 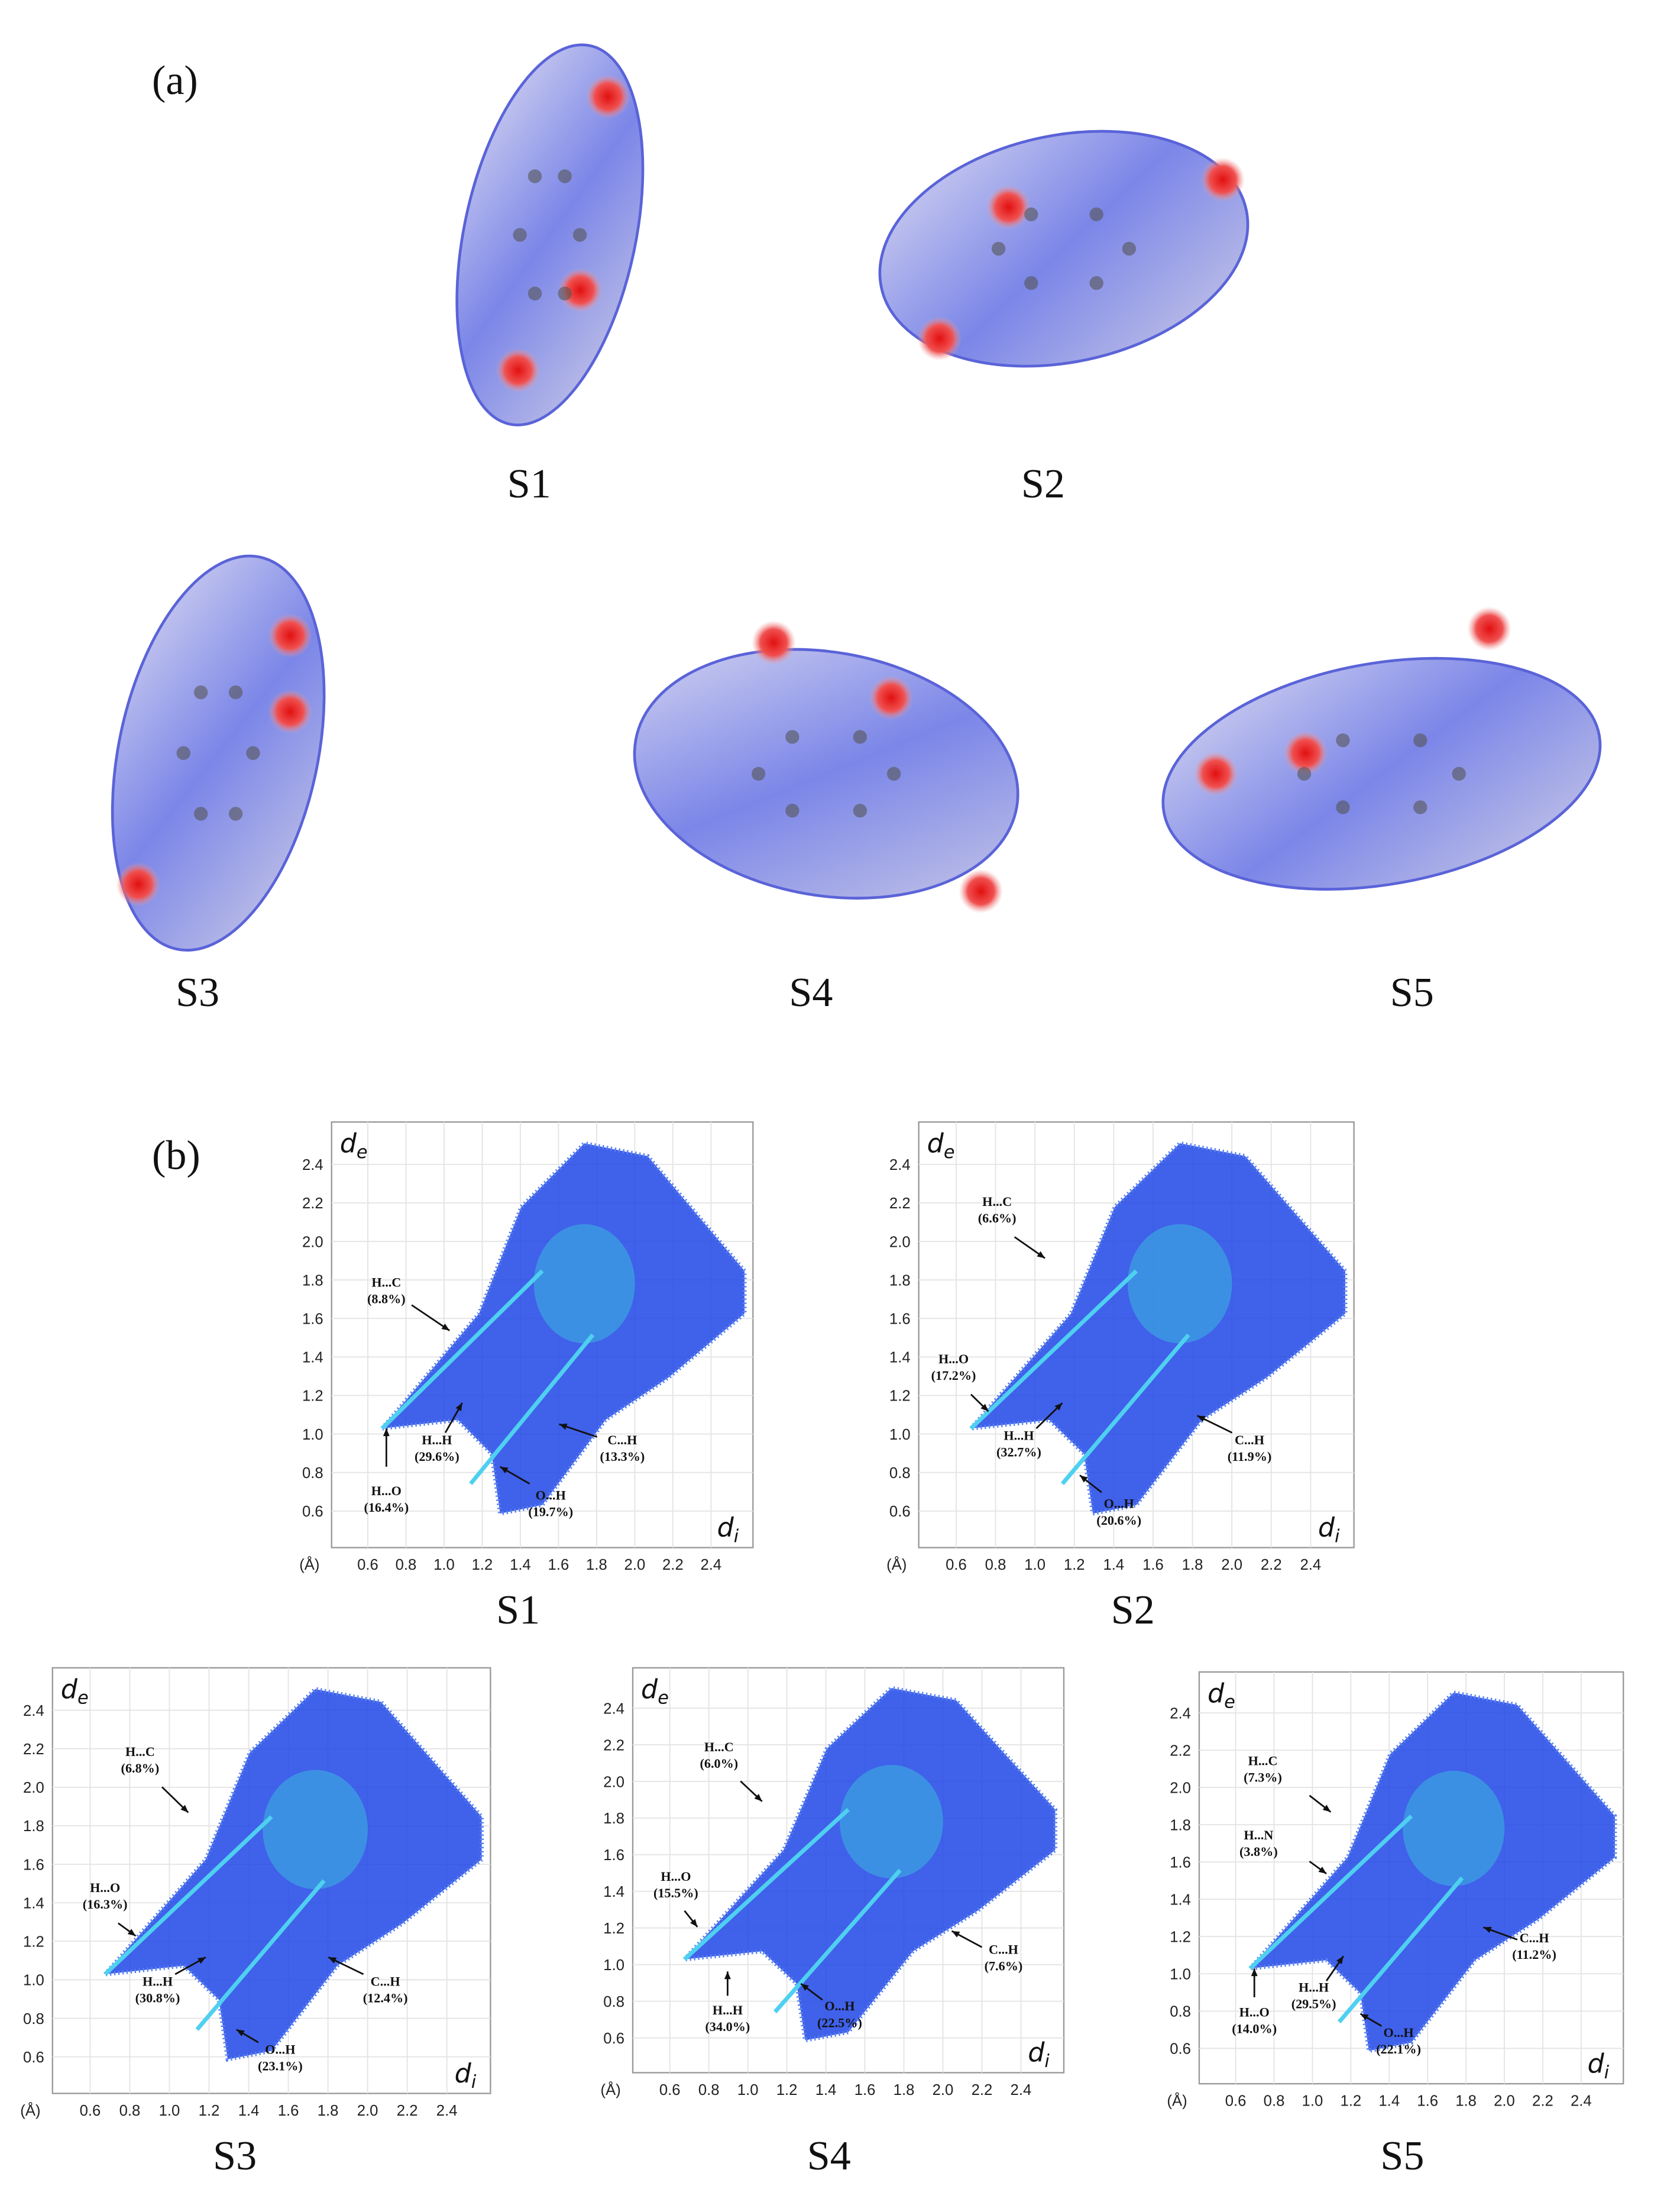 What do you see at coordinates (1412, 993) in the screenshot?
I see `structure-name: S5` at bounding box center [1412, 993].